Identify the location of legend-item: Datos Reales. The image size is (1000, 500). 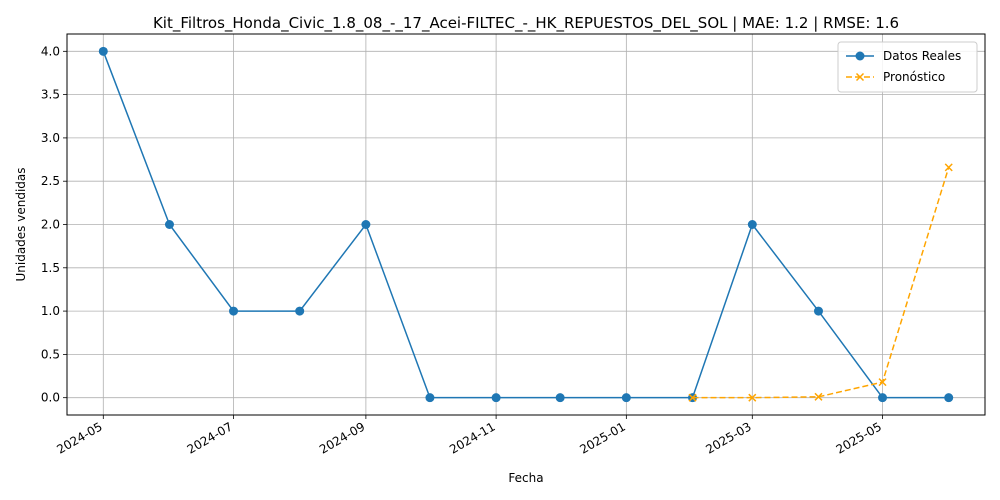
(903, 56).